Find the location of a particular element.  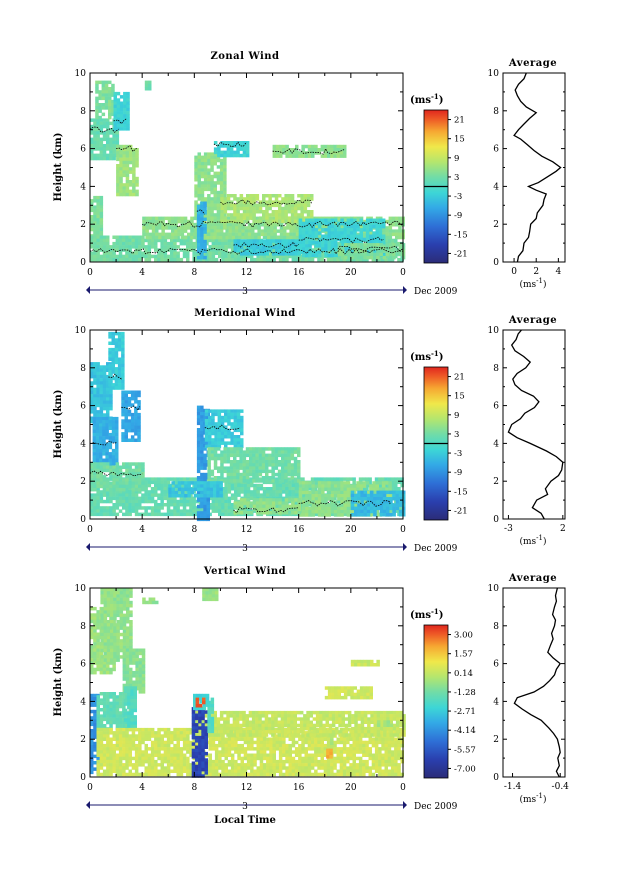

y-tick-label: 0 is located at coordinates (83, 520).